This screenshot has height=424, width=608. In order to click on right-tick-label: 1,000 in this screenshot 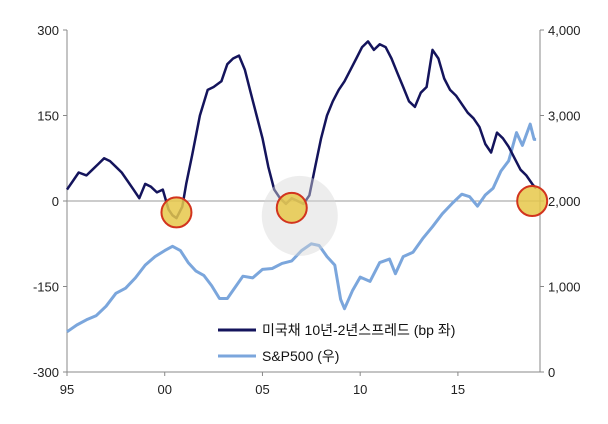, I will do `click(564, 287)`.